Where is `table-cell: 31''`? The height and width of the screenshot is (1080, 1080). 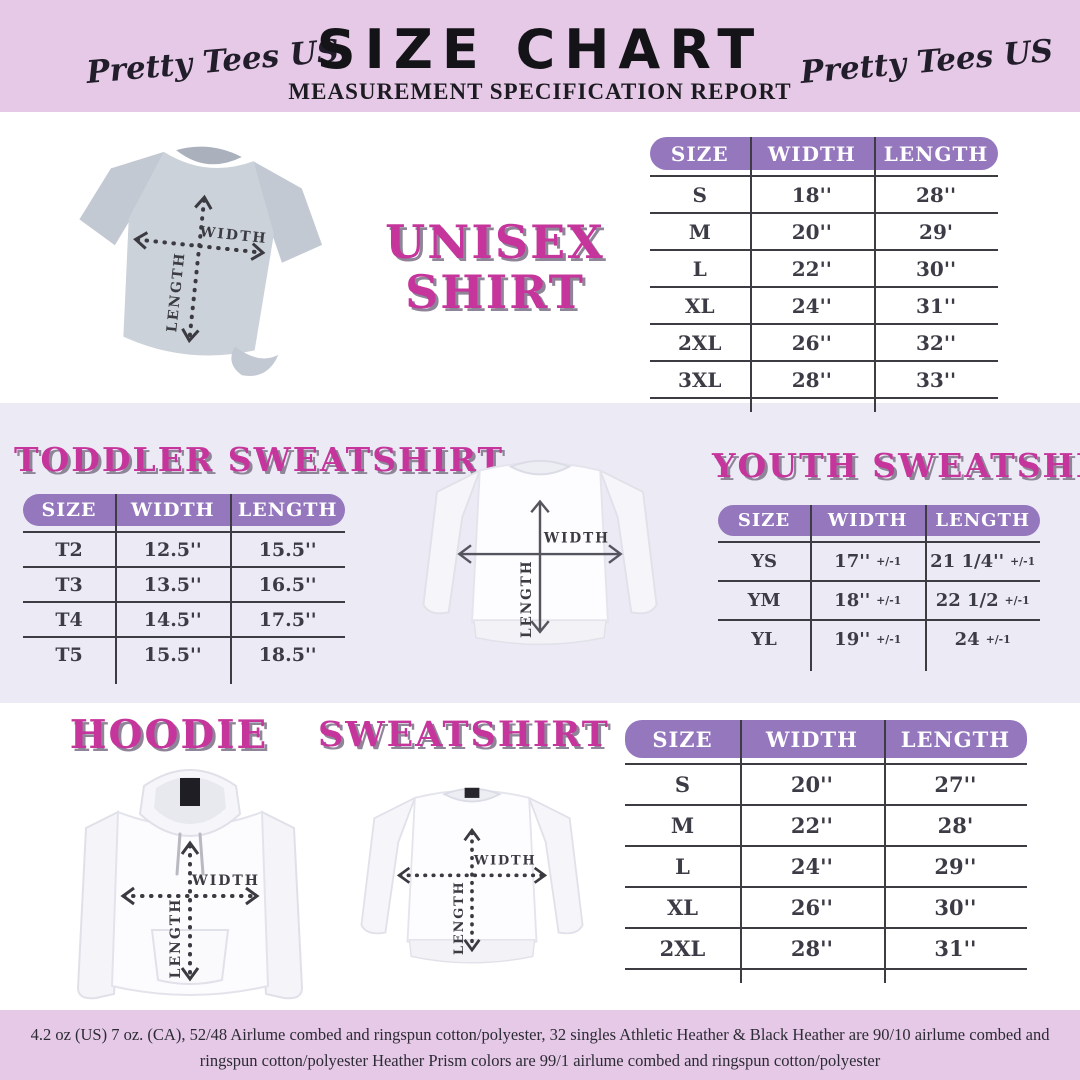 table-cell: 31'' is located at coordinates (936, 305).